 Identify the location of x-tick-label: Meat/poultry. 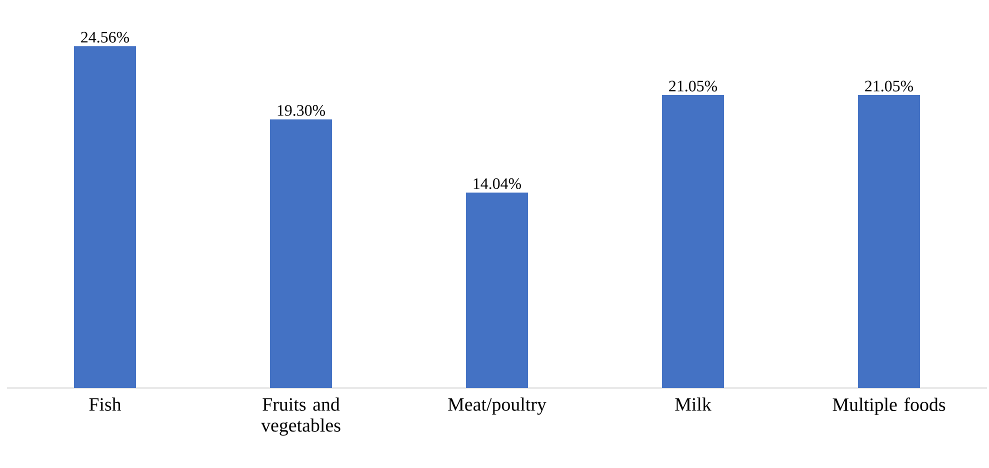
(497, 406).